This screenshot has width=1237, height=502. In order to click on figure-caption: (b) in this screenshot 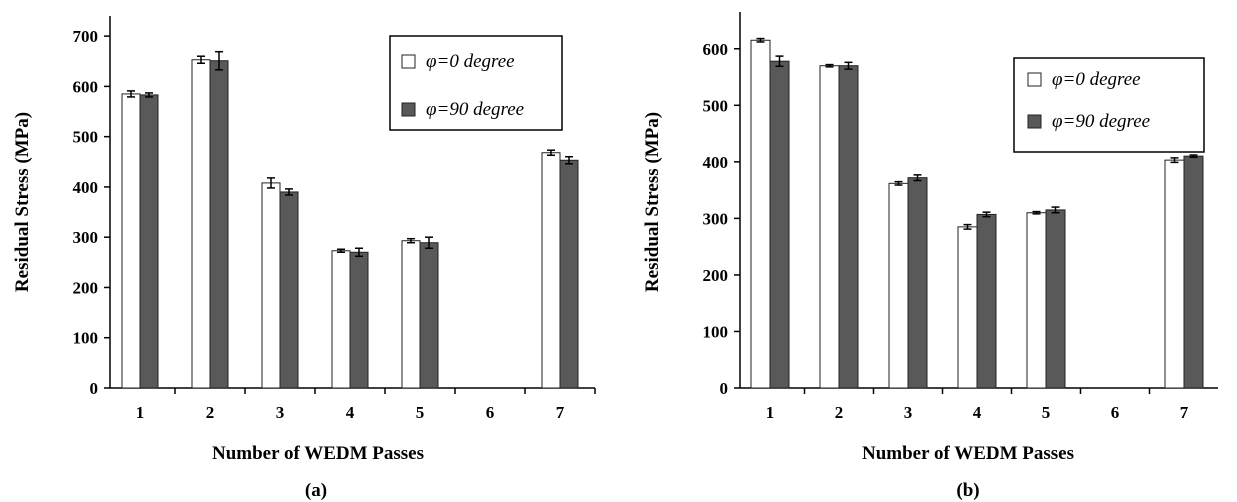, I will do `click(967, 490)`.